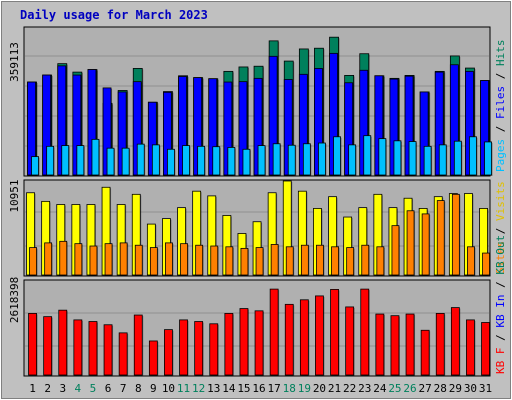 This screenshot has width=512, height=400. Describe the element at coordinates (500, 129) in the screenshot. I see `legend-sep-1: /` at that location.